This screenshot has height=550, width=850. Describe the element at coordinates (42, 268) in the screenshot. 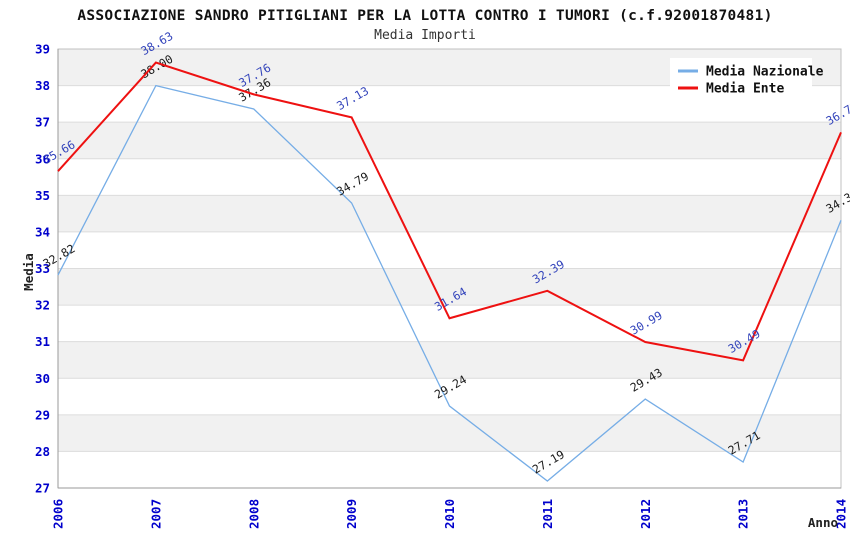

I see `y-tick-label: 33` at that location.